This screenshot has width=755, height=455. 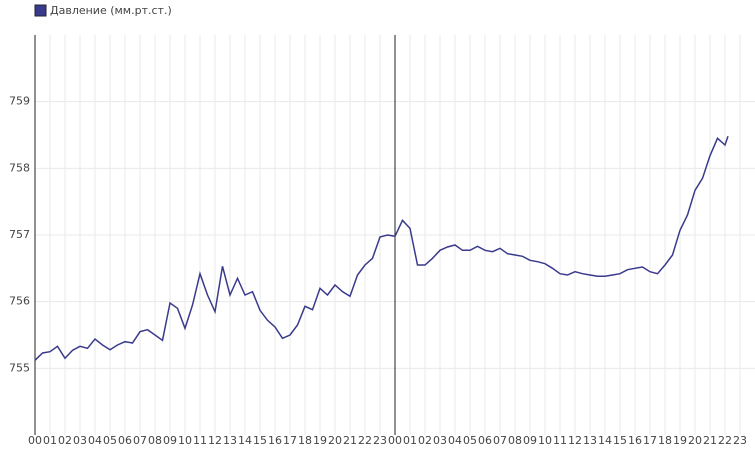 I want to click on y-tick-label: 759, so click(x=19, y=101).